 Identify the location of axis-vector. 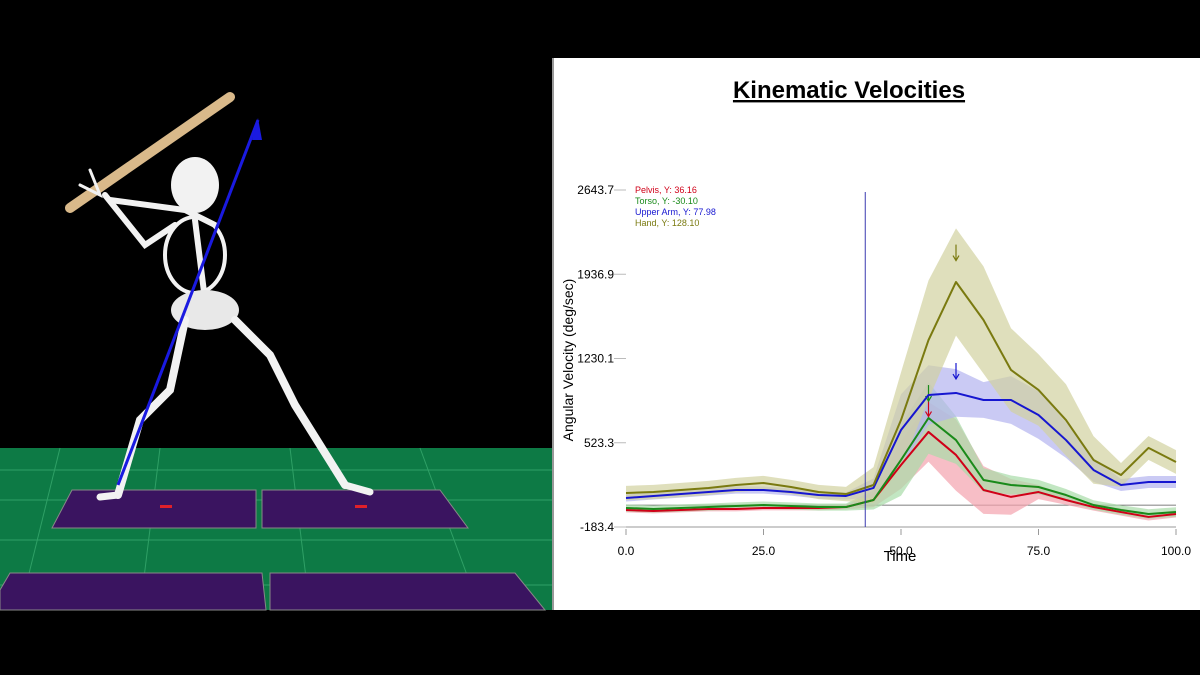
(188, 302).